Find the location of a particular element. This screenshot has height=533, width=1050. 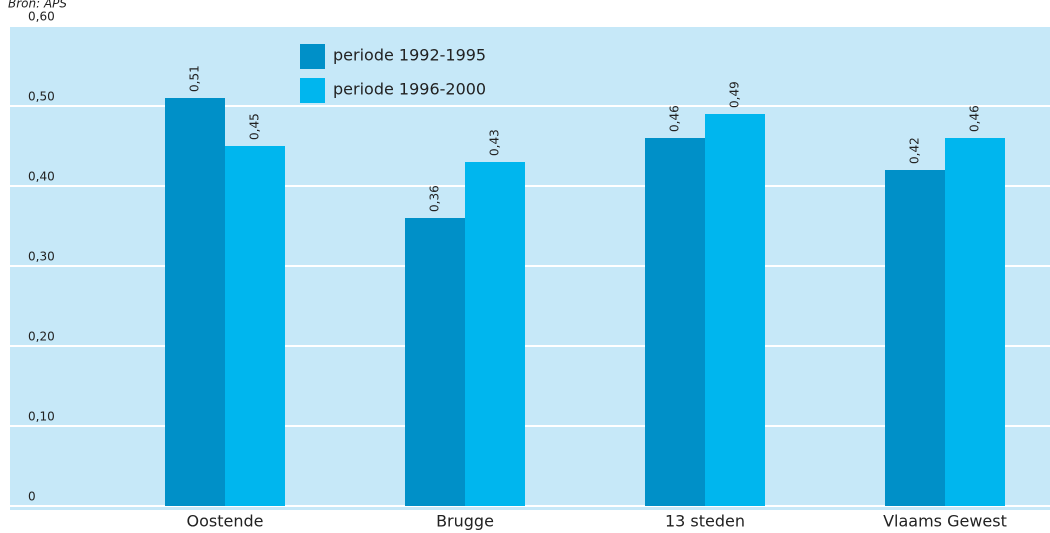

x-tick-label: 13 steden is located at coordinates (705, 521).